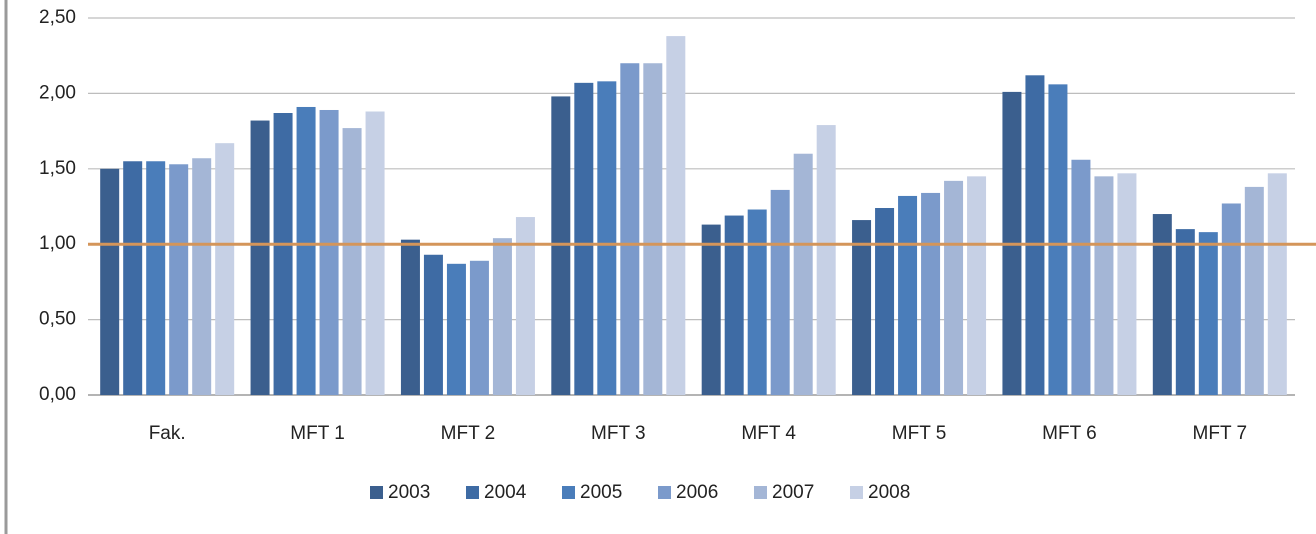 The width and height of the screenshot is (1316, 534). I want to click on y-tick-label: 0,50, so click(57, 319).